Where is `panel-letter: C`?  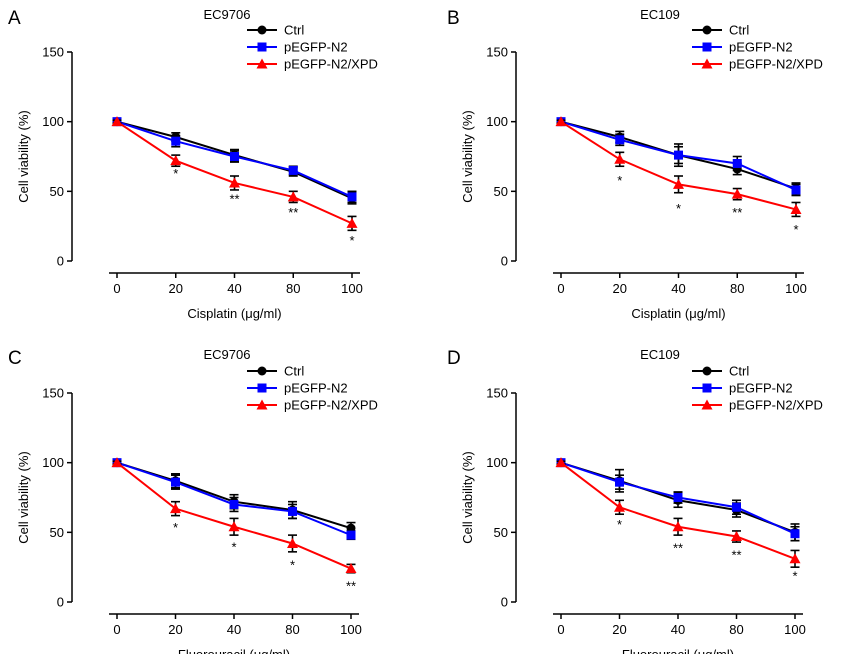 panel-letter: C is located at coordinates (15, 358).